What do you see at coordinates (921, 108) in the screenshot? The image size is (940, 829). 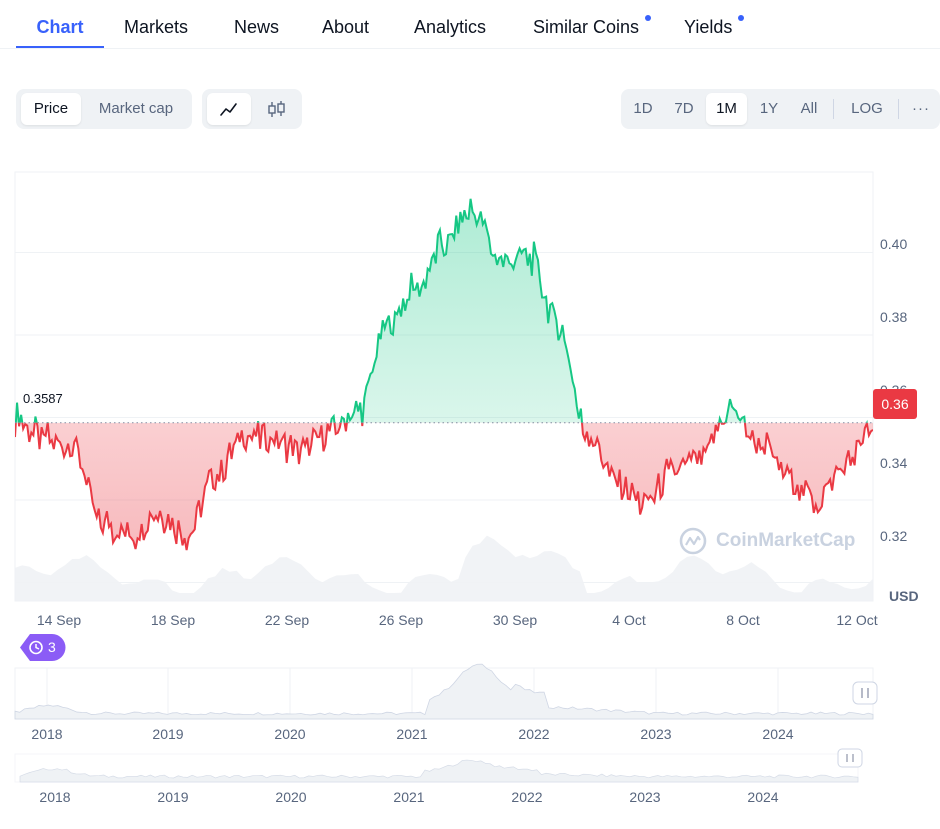 I see `more-options-button: ···` at bounding box center [921, 108].